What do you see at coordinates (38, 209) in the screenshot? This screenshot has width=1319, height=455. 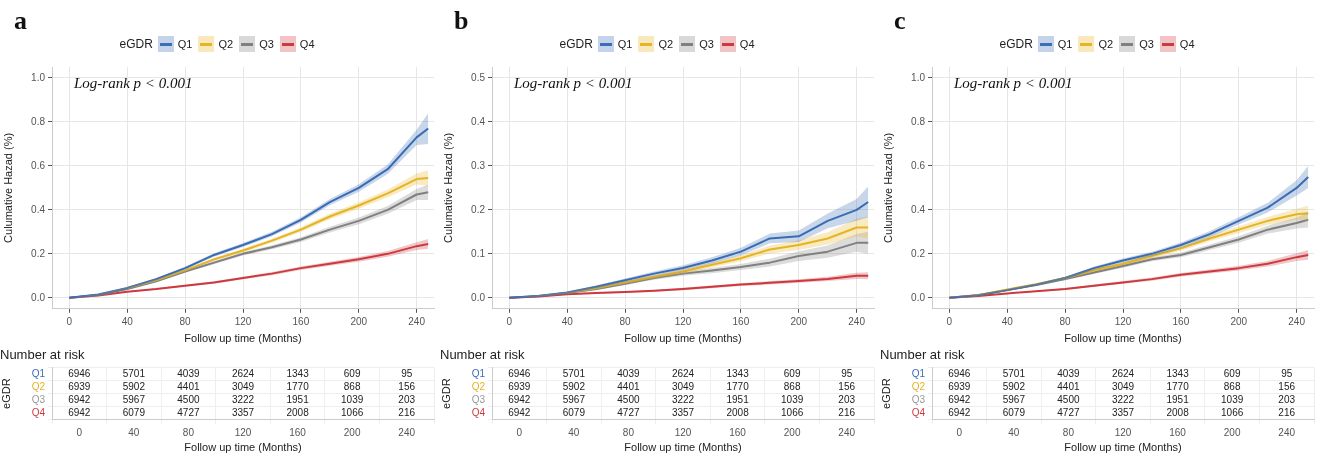 I see `y-tick-label: 0.4` at bounding box center [38, 209].